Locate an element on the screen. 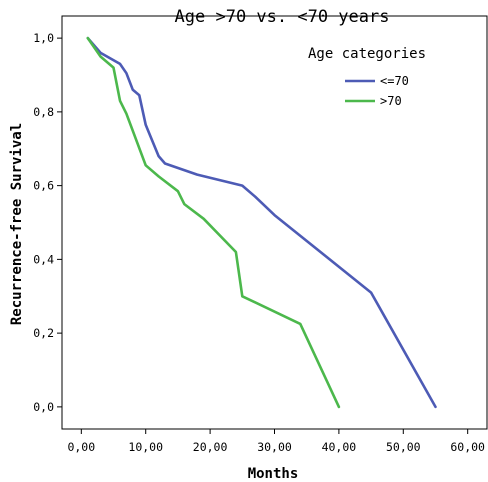 This screenshot has height=482, width=488. y-axis-title: Recurrence-free Survival is located at coordinates (17, 224).